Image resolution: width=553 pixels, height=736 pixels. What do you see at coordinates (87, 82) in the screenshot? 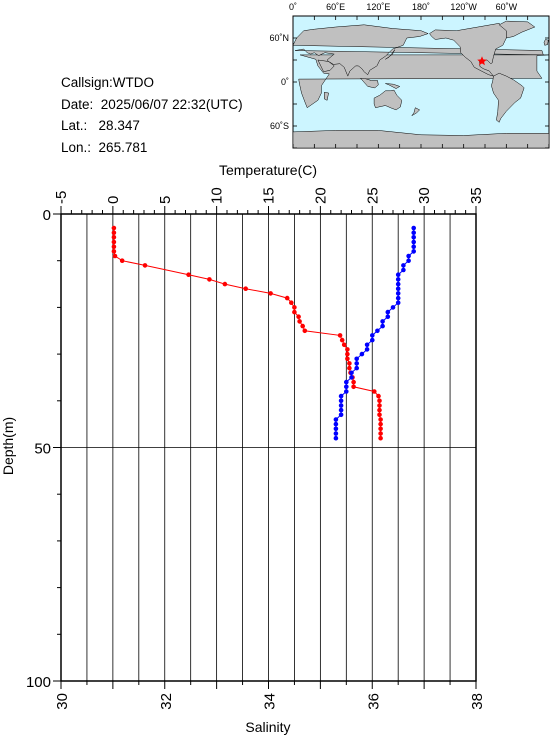
I see `callsign-label: Callsign:` at bounding box center [87, 82].